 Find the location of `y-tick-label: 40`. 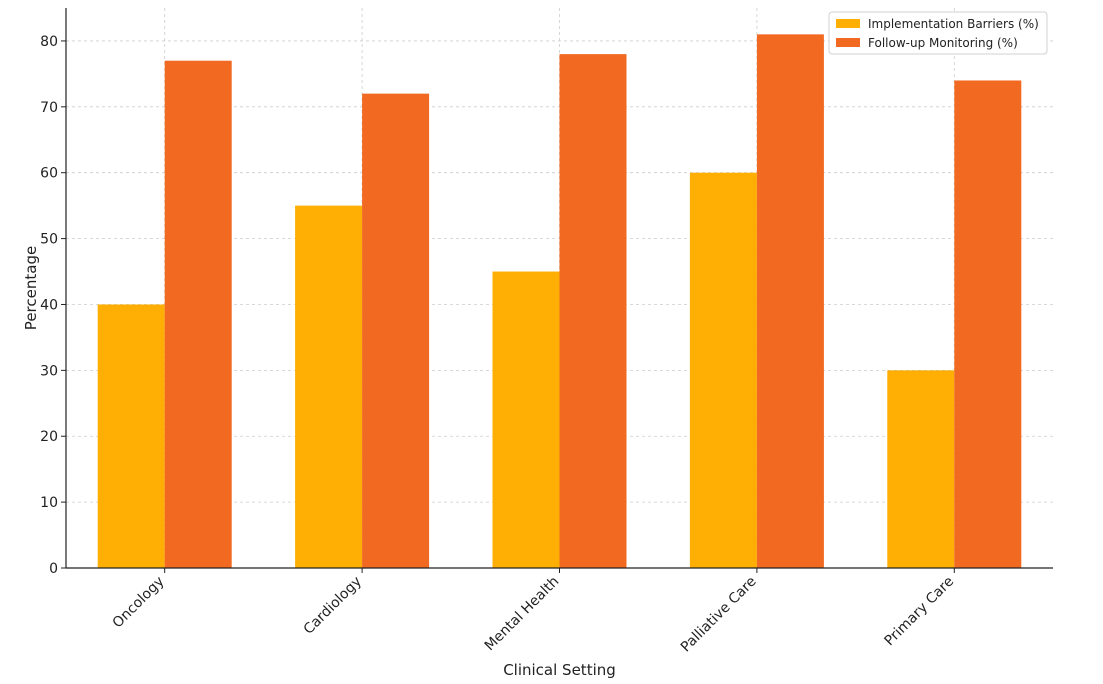

y-tick-label: 40 is located at coordinates (49, 305).